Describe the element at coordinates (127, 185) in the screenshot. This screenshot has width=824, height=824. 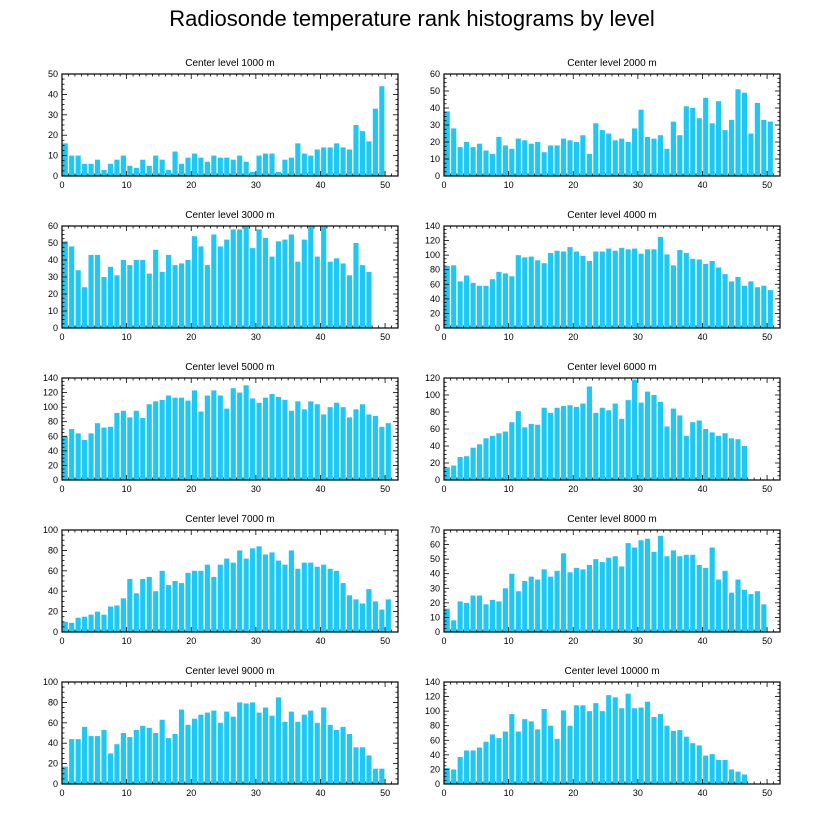
I see `x-tick-label: 10` at that location.